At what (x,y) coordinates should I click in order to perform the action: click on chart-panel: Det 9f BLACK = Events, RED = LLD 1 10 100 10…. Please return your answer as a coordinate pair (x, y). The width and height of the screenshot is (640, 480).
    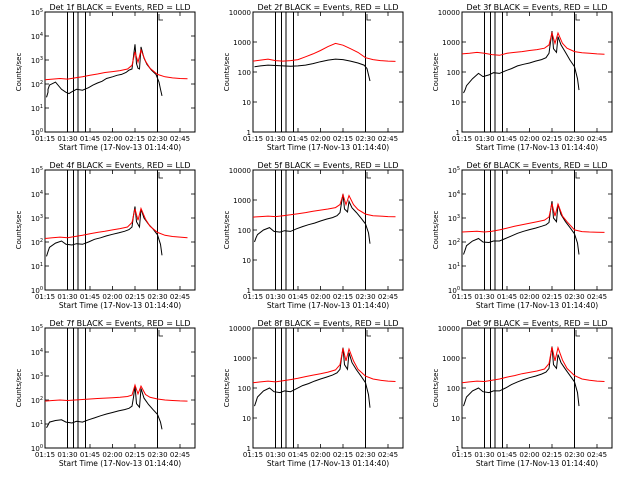
    Looking at the image, I should click on (522, 393).